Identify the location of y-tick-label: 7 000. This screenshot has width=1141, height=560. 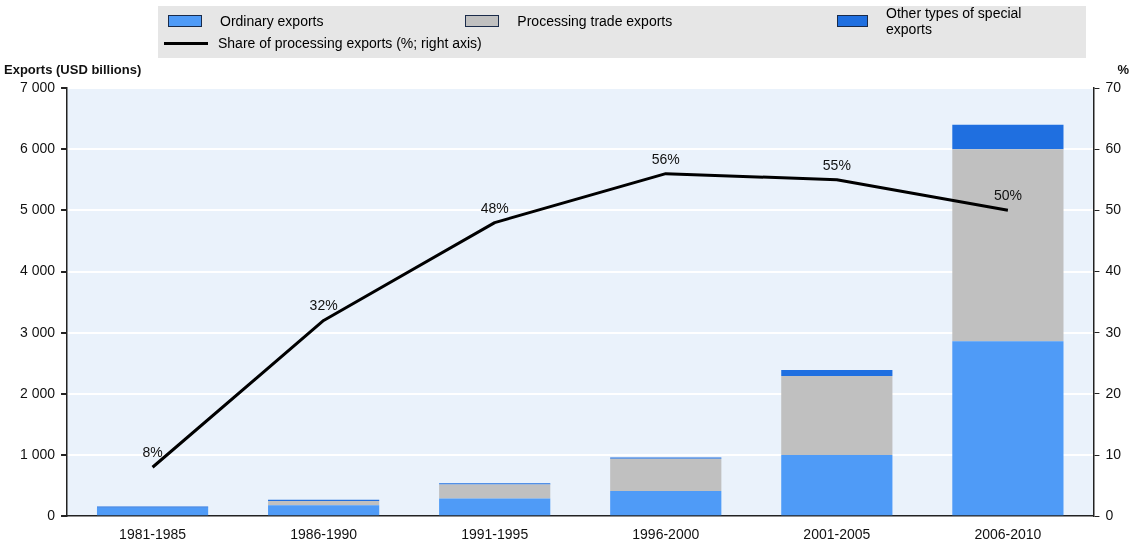
(37, 86).